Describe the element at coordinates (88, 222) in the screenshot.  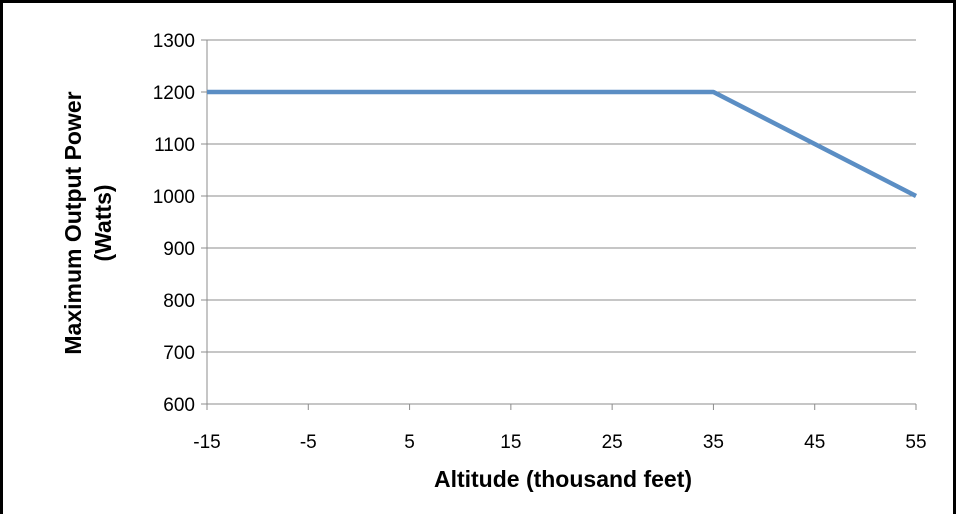
I see `y-axis-title: Maximum Output Power (Watts)` at that location.